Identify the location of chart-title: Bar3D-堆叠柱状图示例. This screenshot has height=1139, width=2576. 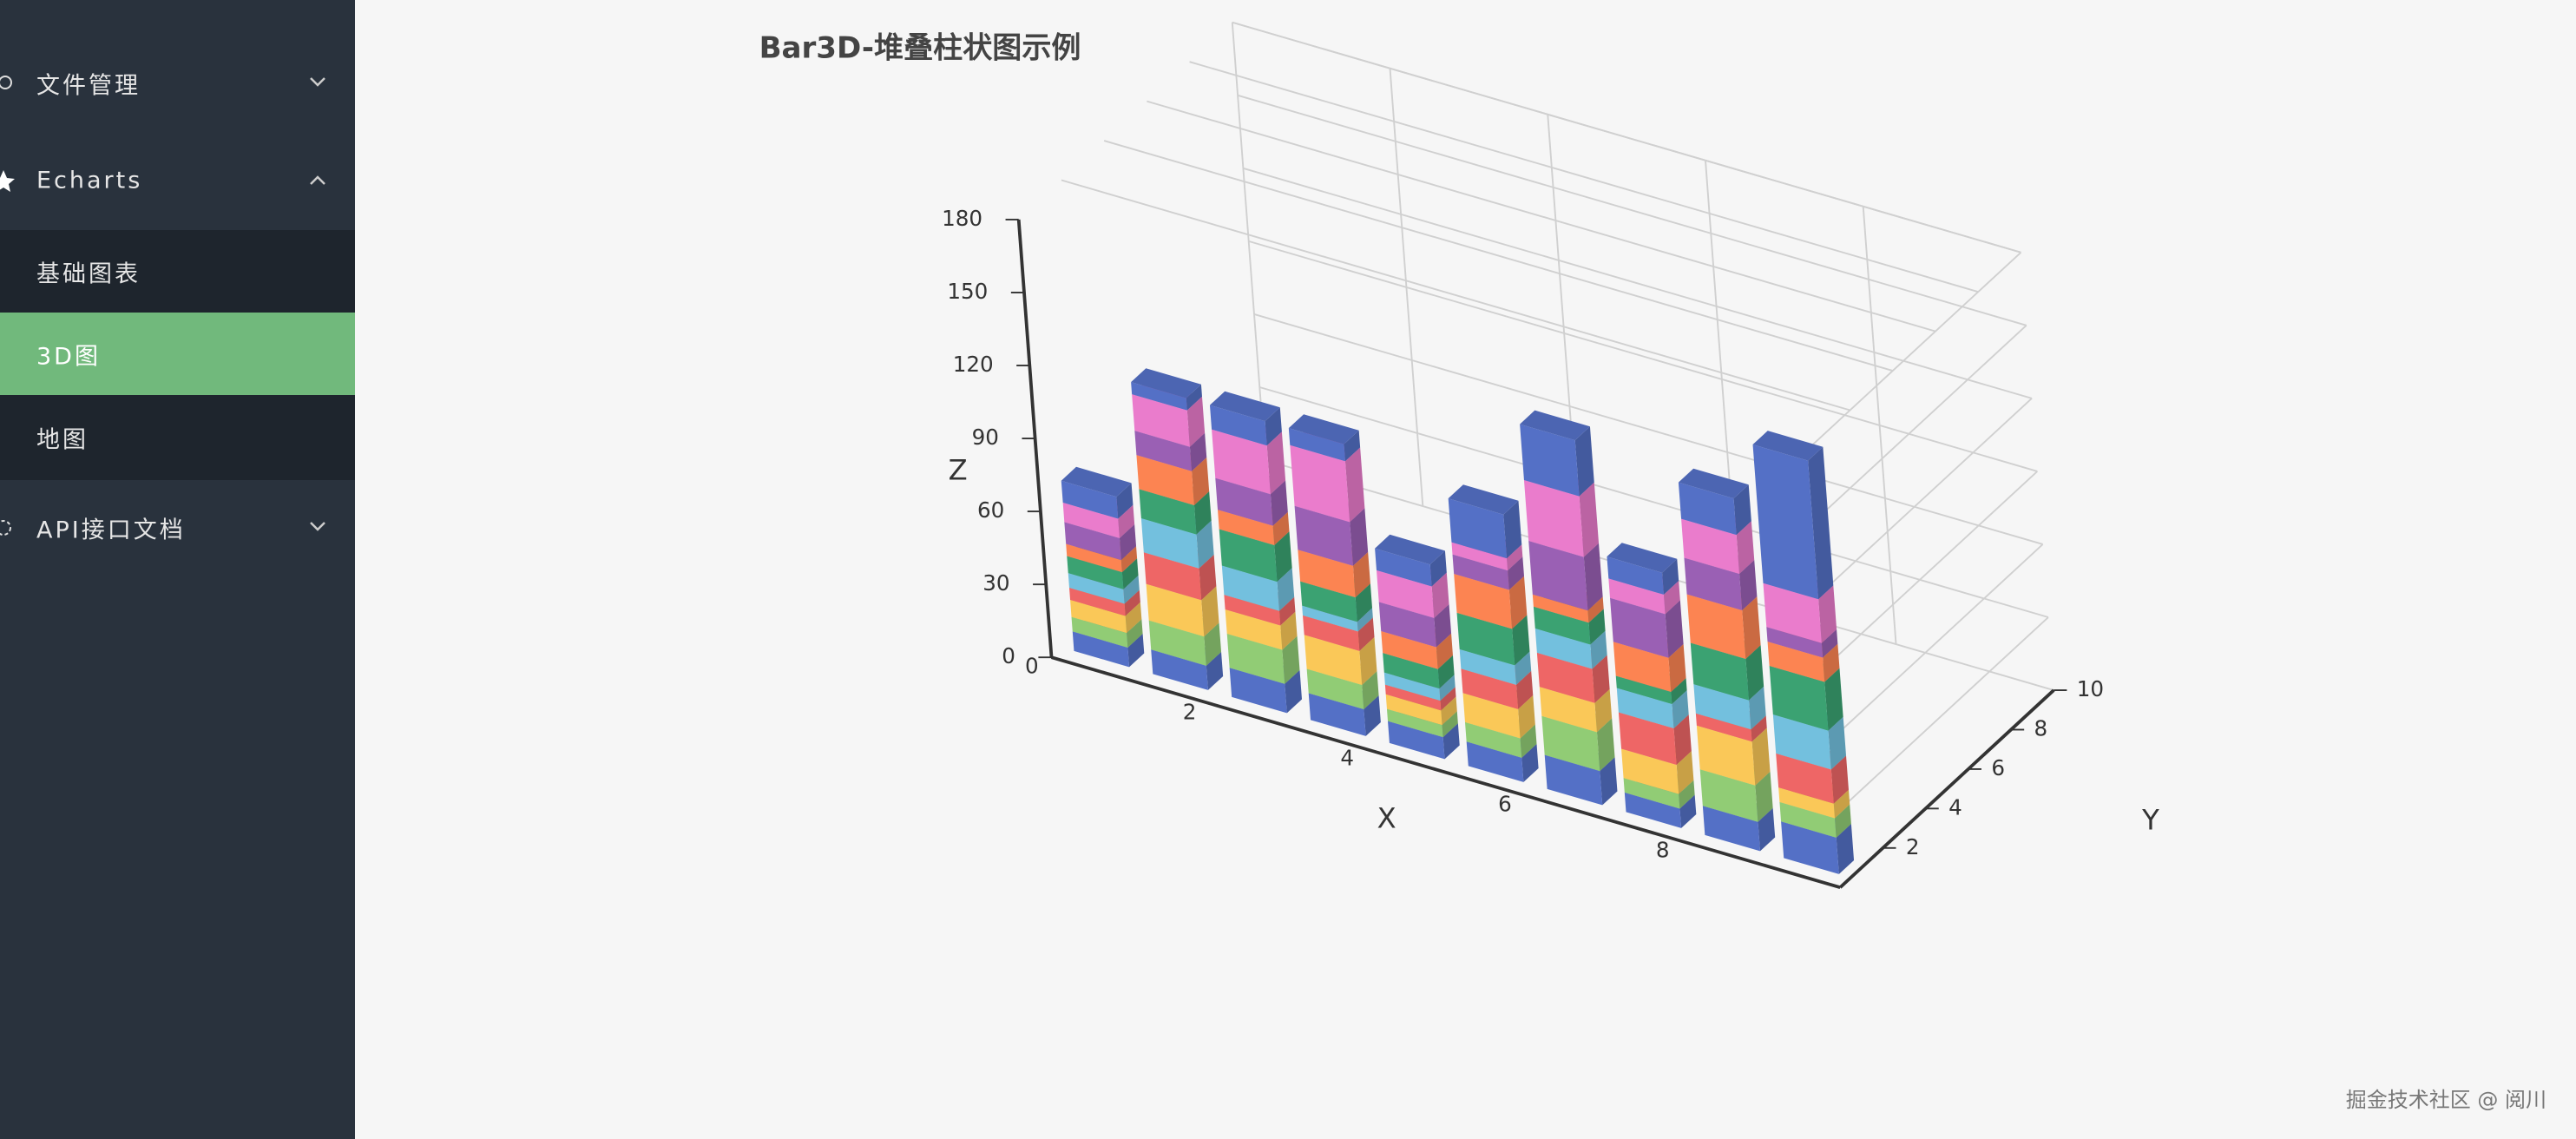
(920, 48).